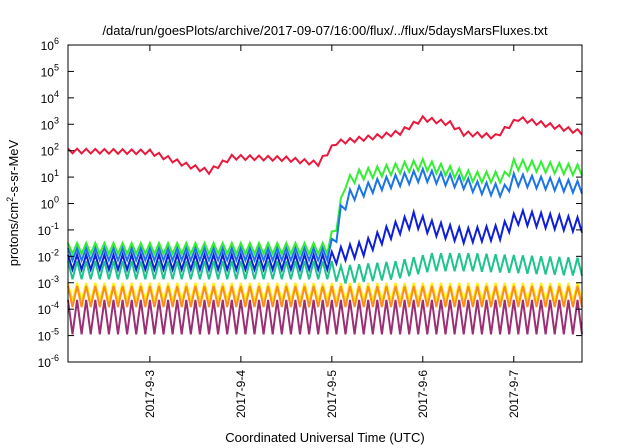  Describe the element at coordinates (423, 394) in the screenshot. I see `x-tick-label: 2017-9-6` at that location.